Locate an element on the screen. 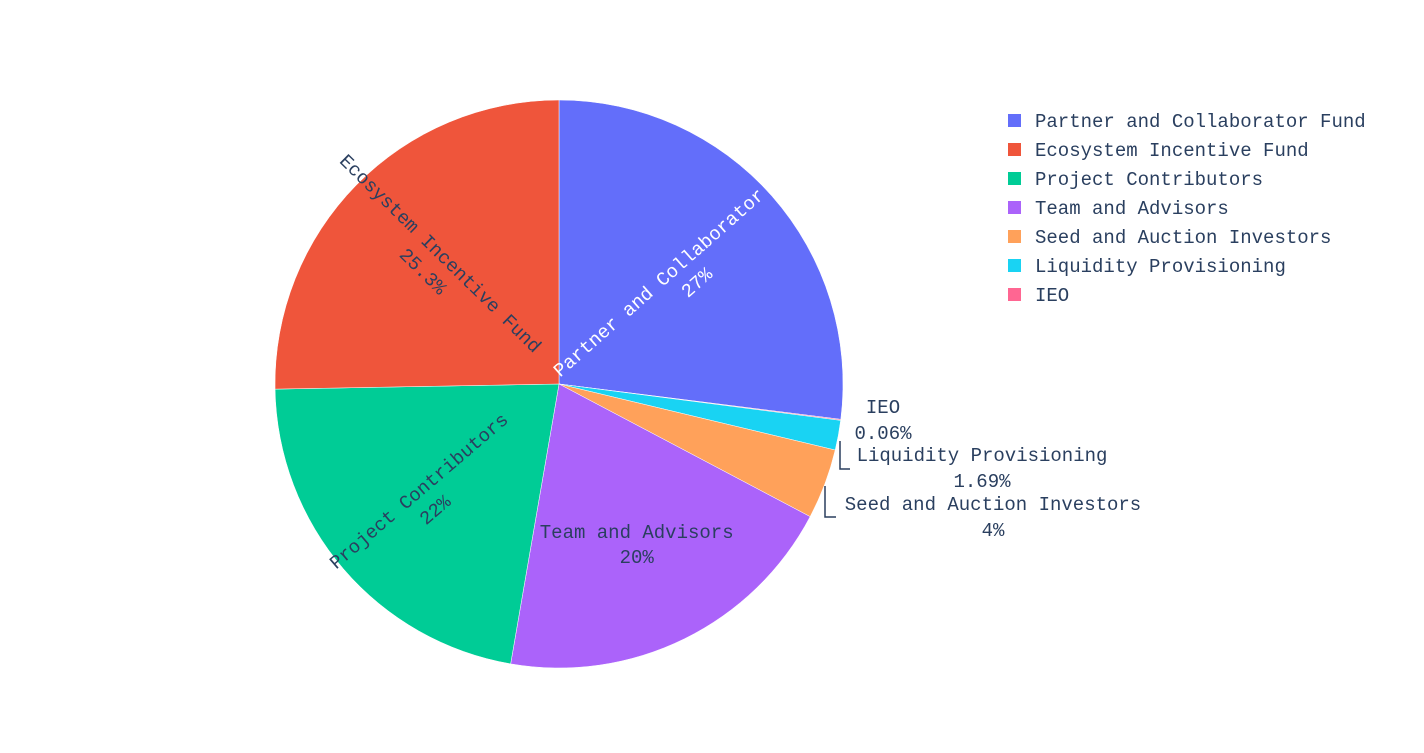 This screenshot has width=1424, height=753. slice-percent-liquidity-provisioning: 1.69% is located at coordinates (982, 482).